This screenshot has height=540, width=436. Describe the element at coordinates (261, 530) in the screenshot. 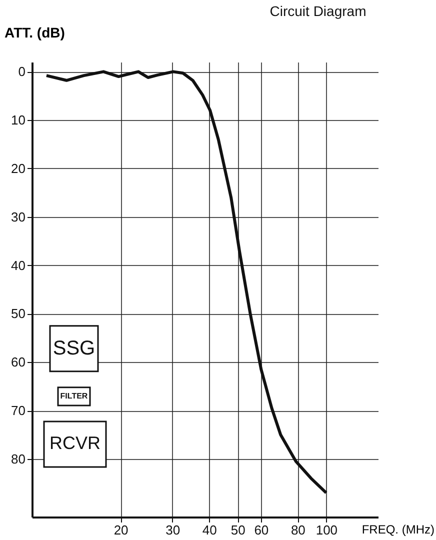

I see `x-tick-label: 60` at that location.